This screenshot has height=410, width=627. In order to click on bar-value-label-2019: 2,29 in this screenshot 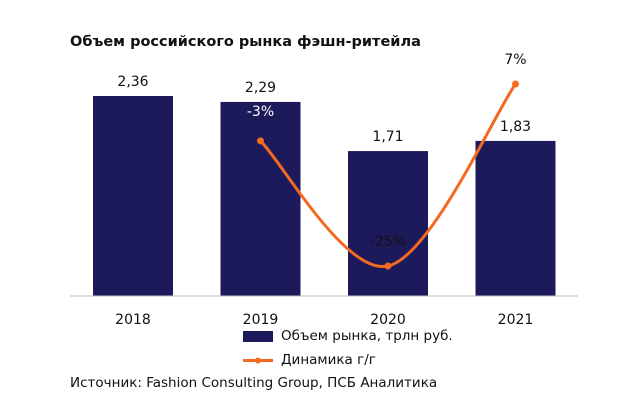, I will do `click(260, 88)`.